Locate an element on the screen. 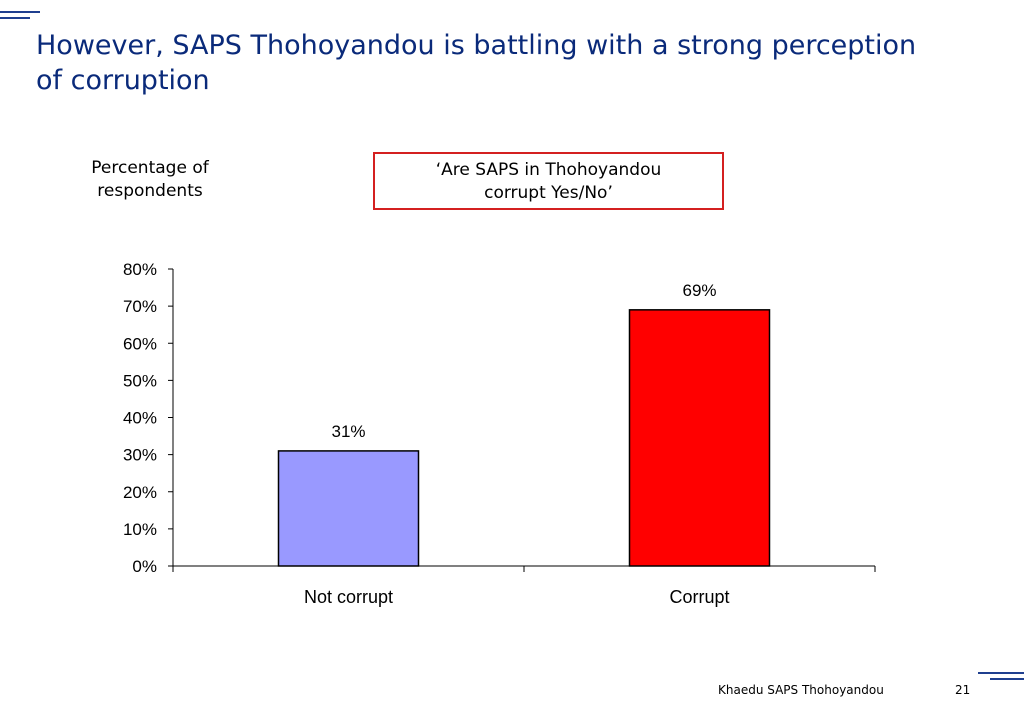  x-category-label: Not corrupt is located at coordinates (348, 597).